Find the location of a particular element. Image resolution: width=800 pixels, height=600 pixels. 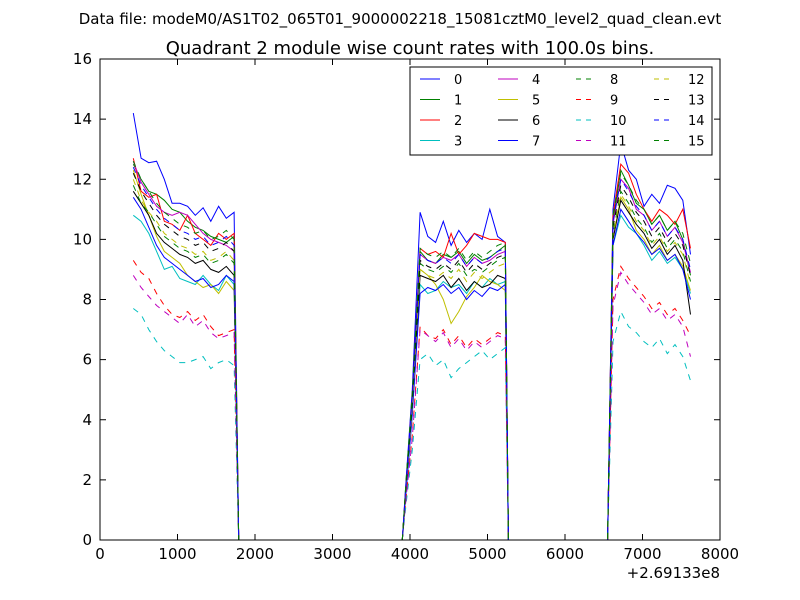

y-tick-label: 16 is located at coordinates (82, 59).